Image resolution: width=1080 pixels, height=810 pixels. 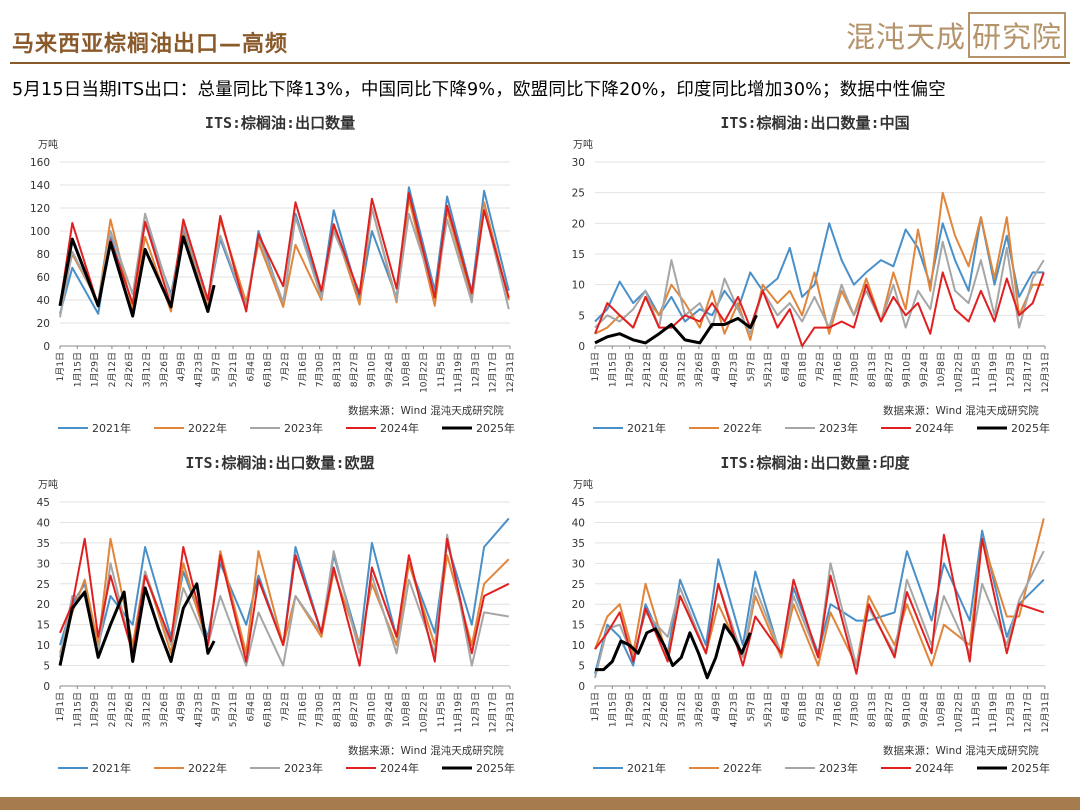 I want to click on legend-label: 2025年, so click(x=495, y=768).